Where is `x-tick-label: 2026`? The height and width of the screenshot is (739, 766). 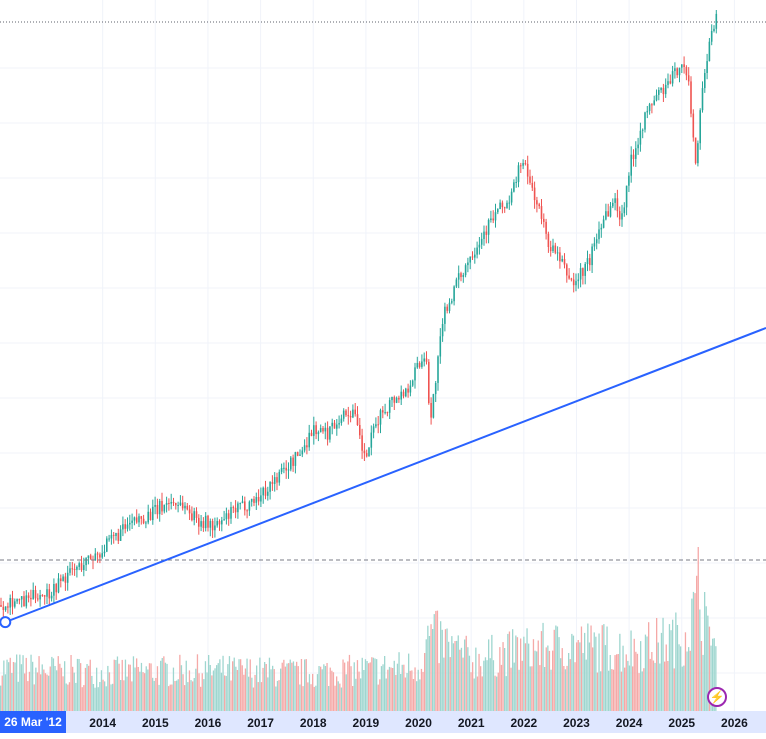
x-tick-label: 2026 is located at coordinates (734, 723).